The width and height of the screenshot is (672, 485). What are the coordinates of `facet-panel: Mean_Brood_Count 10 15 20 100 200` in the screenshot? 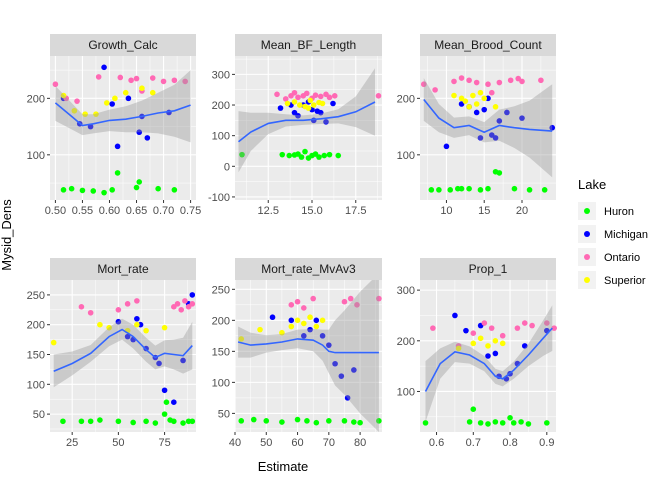 It's located at (476, 125).